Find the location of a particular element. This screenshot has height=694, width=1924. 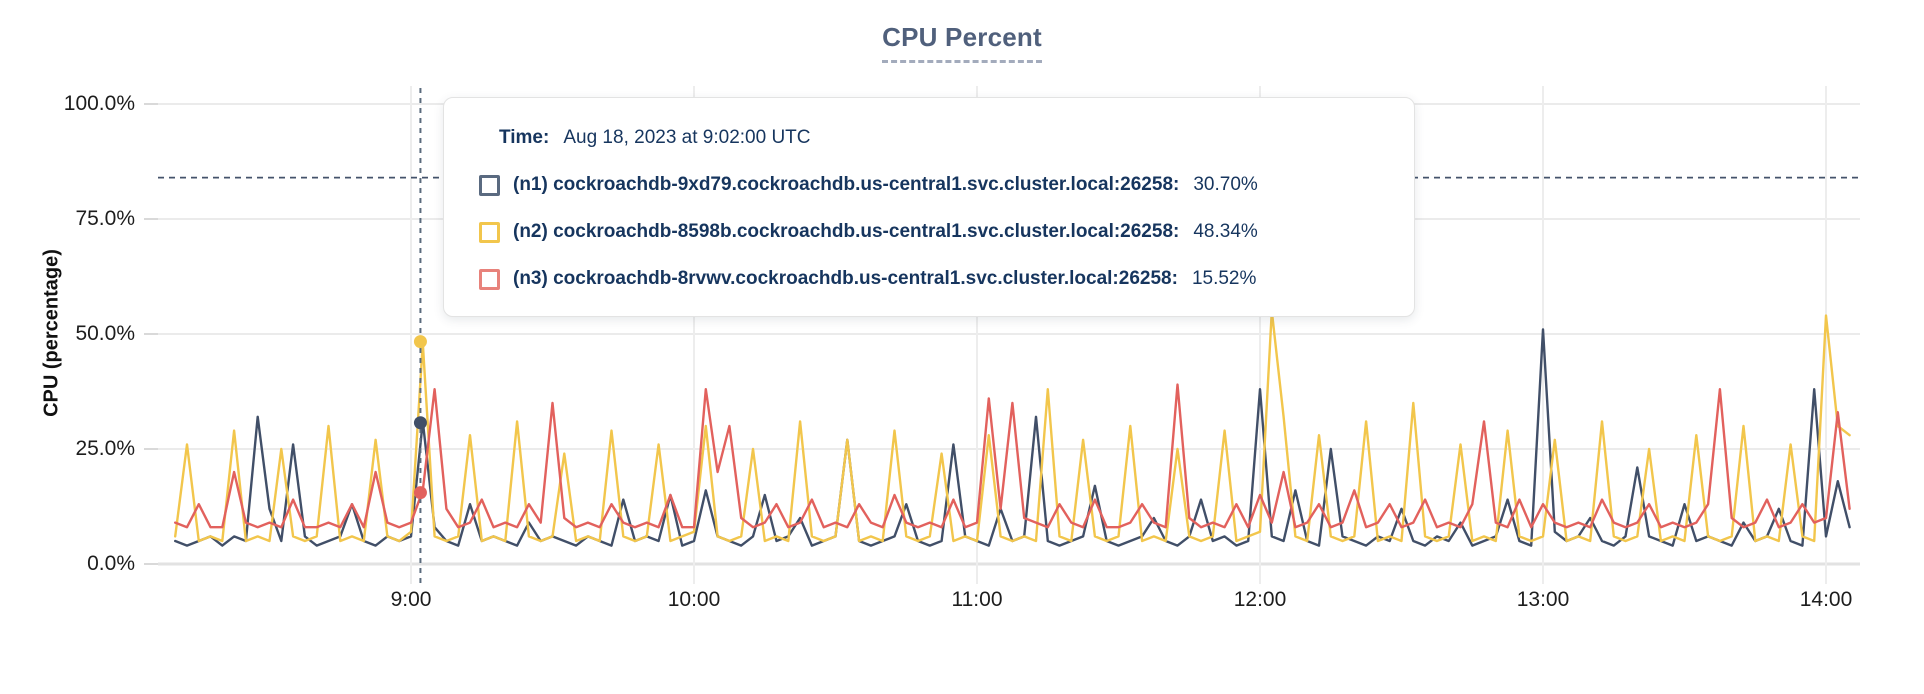

cursor-dot-n1 is located at coordinates (420, 423).